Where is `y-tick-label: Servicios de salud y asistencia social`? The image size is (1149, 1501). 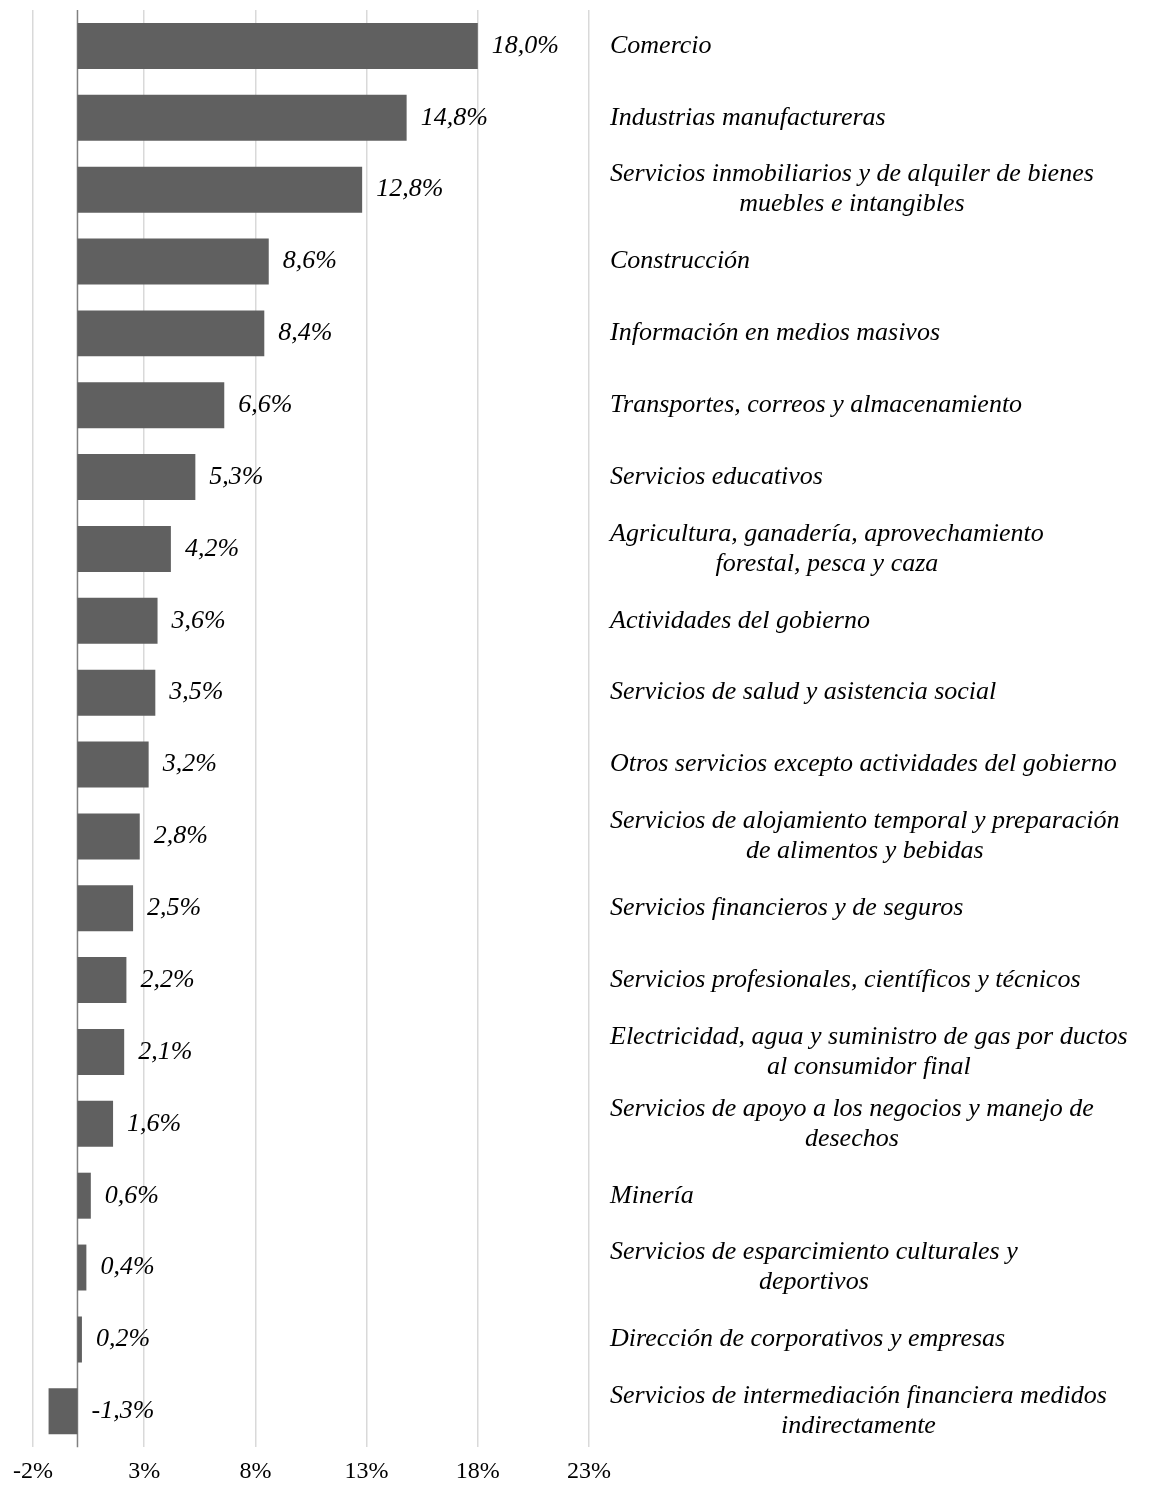
y-tick-label: Servicios de salud y asistencia social is located at coordinates (803, 691).